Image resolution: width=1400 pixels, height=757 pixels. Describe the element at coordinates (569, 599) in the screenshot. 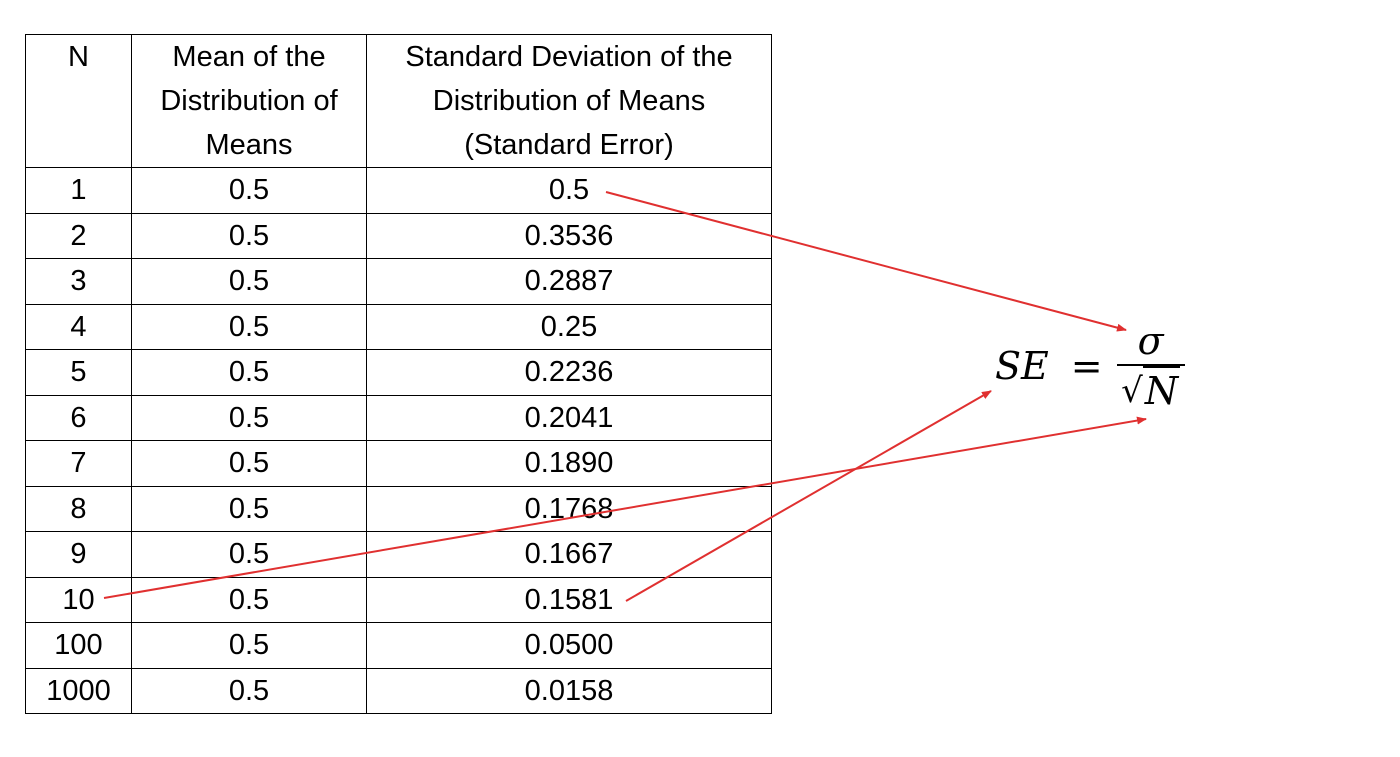

I see `cell-standard-error: 0.1581` at that location.